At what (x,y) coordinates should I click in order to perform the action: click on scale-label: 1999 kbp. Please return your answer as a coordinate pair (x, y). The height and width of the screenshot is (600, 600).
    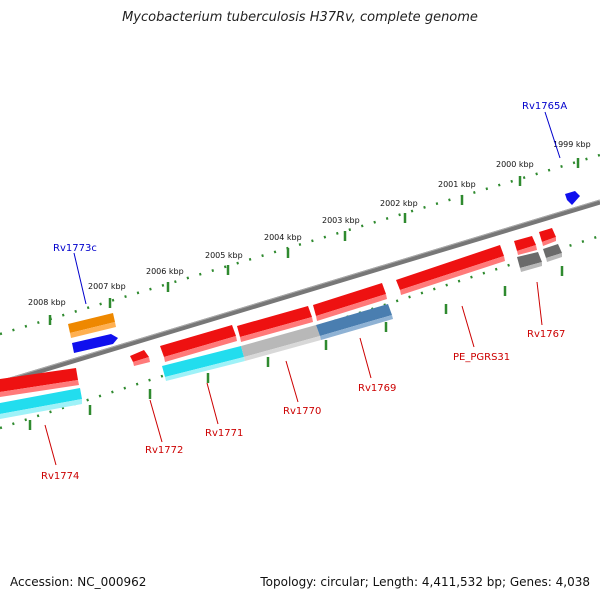
    Looking at the image, I should click on (572, 144).